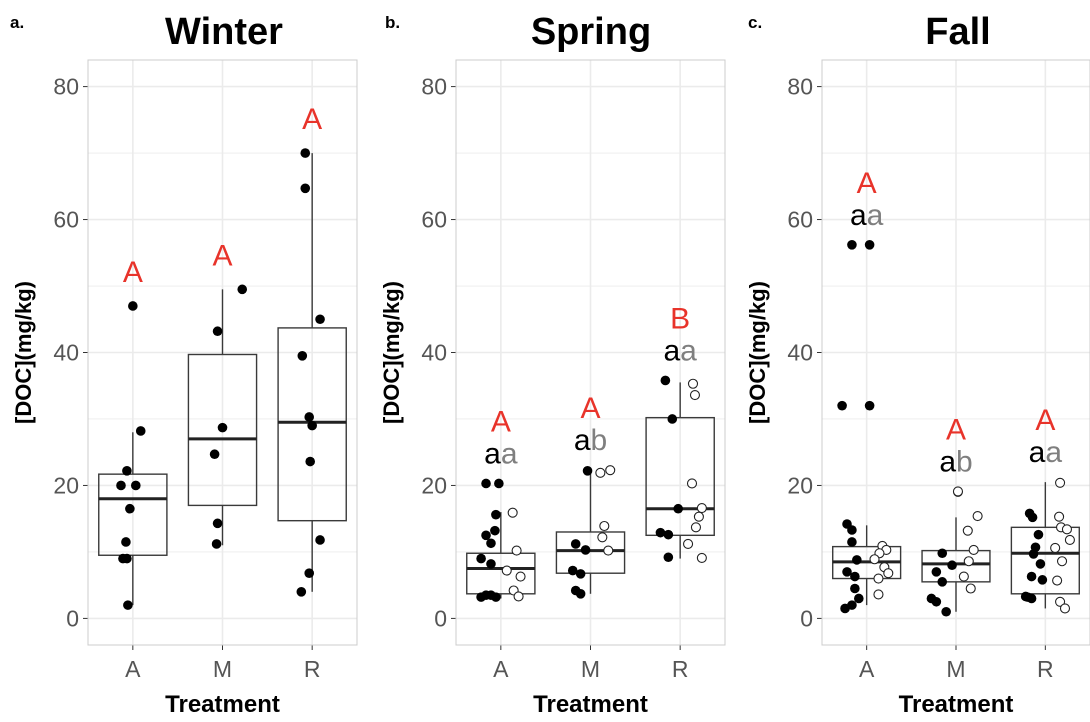  Describe the element at coordinates (392, 22) in the screenshot. I see `panel-tag: b.` at that location.